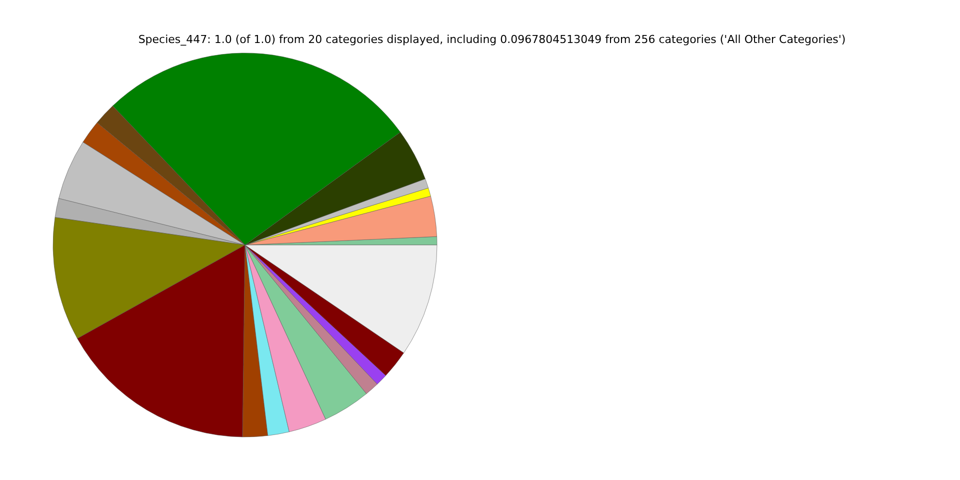 The height and width of the screenshot is (480, 960). What do you see at coordinates (492, 39) in the screenshot?
I see `text: Species_447: 1.0 (of 1.0) from 20 categories displayed, including 0.0967804513049 from 256 categories ('All Other Categories')` at bounding box center [492, 39].